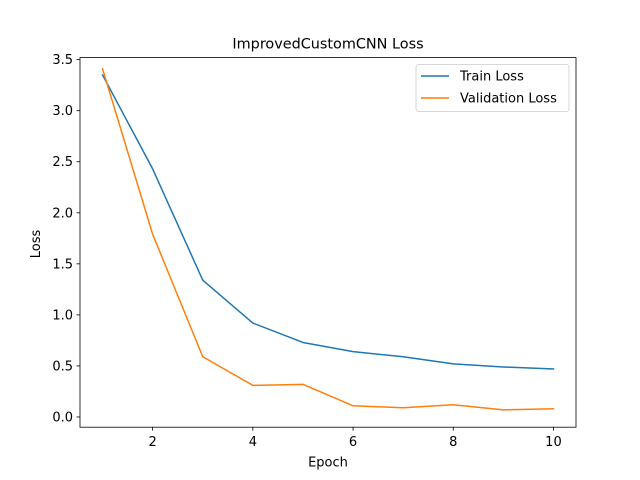 This screenshot has width=640, height=480. What do you see at coordinates (508, 99) in the screenshot?
I see `legend-label: Validation Loss` at bounding box center [508, 99].